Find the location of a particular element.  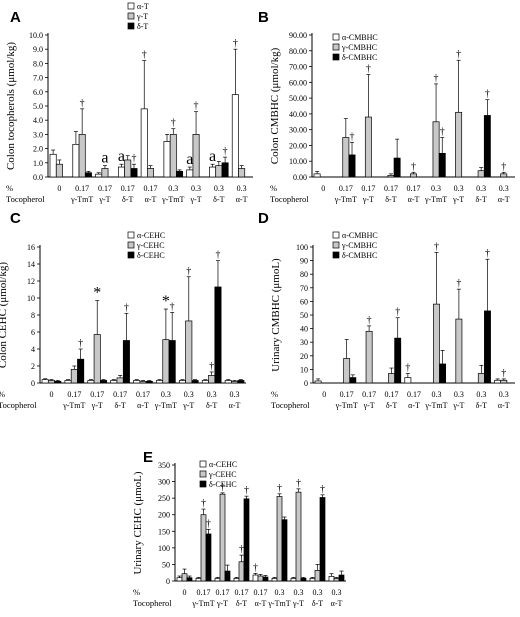

y-tick-label: 12 is located at coordinates (31, 281).